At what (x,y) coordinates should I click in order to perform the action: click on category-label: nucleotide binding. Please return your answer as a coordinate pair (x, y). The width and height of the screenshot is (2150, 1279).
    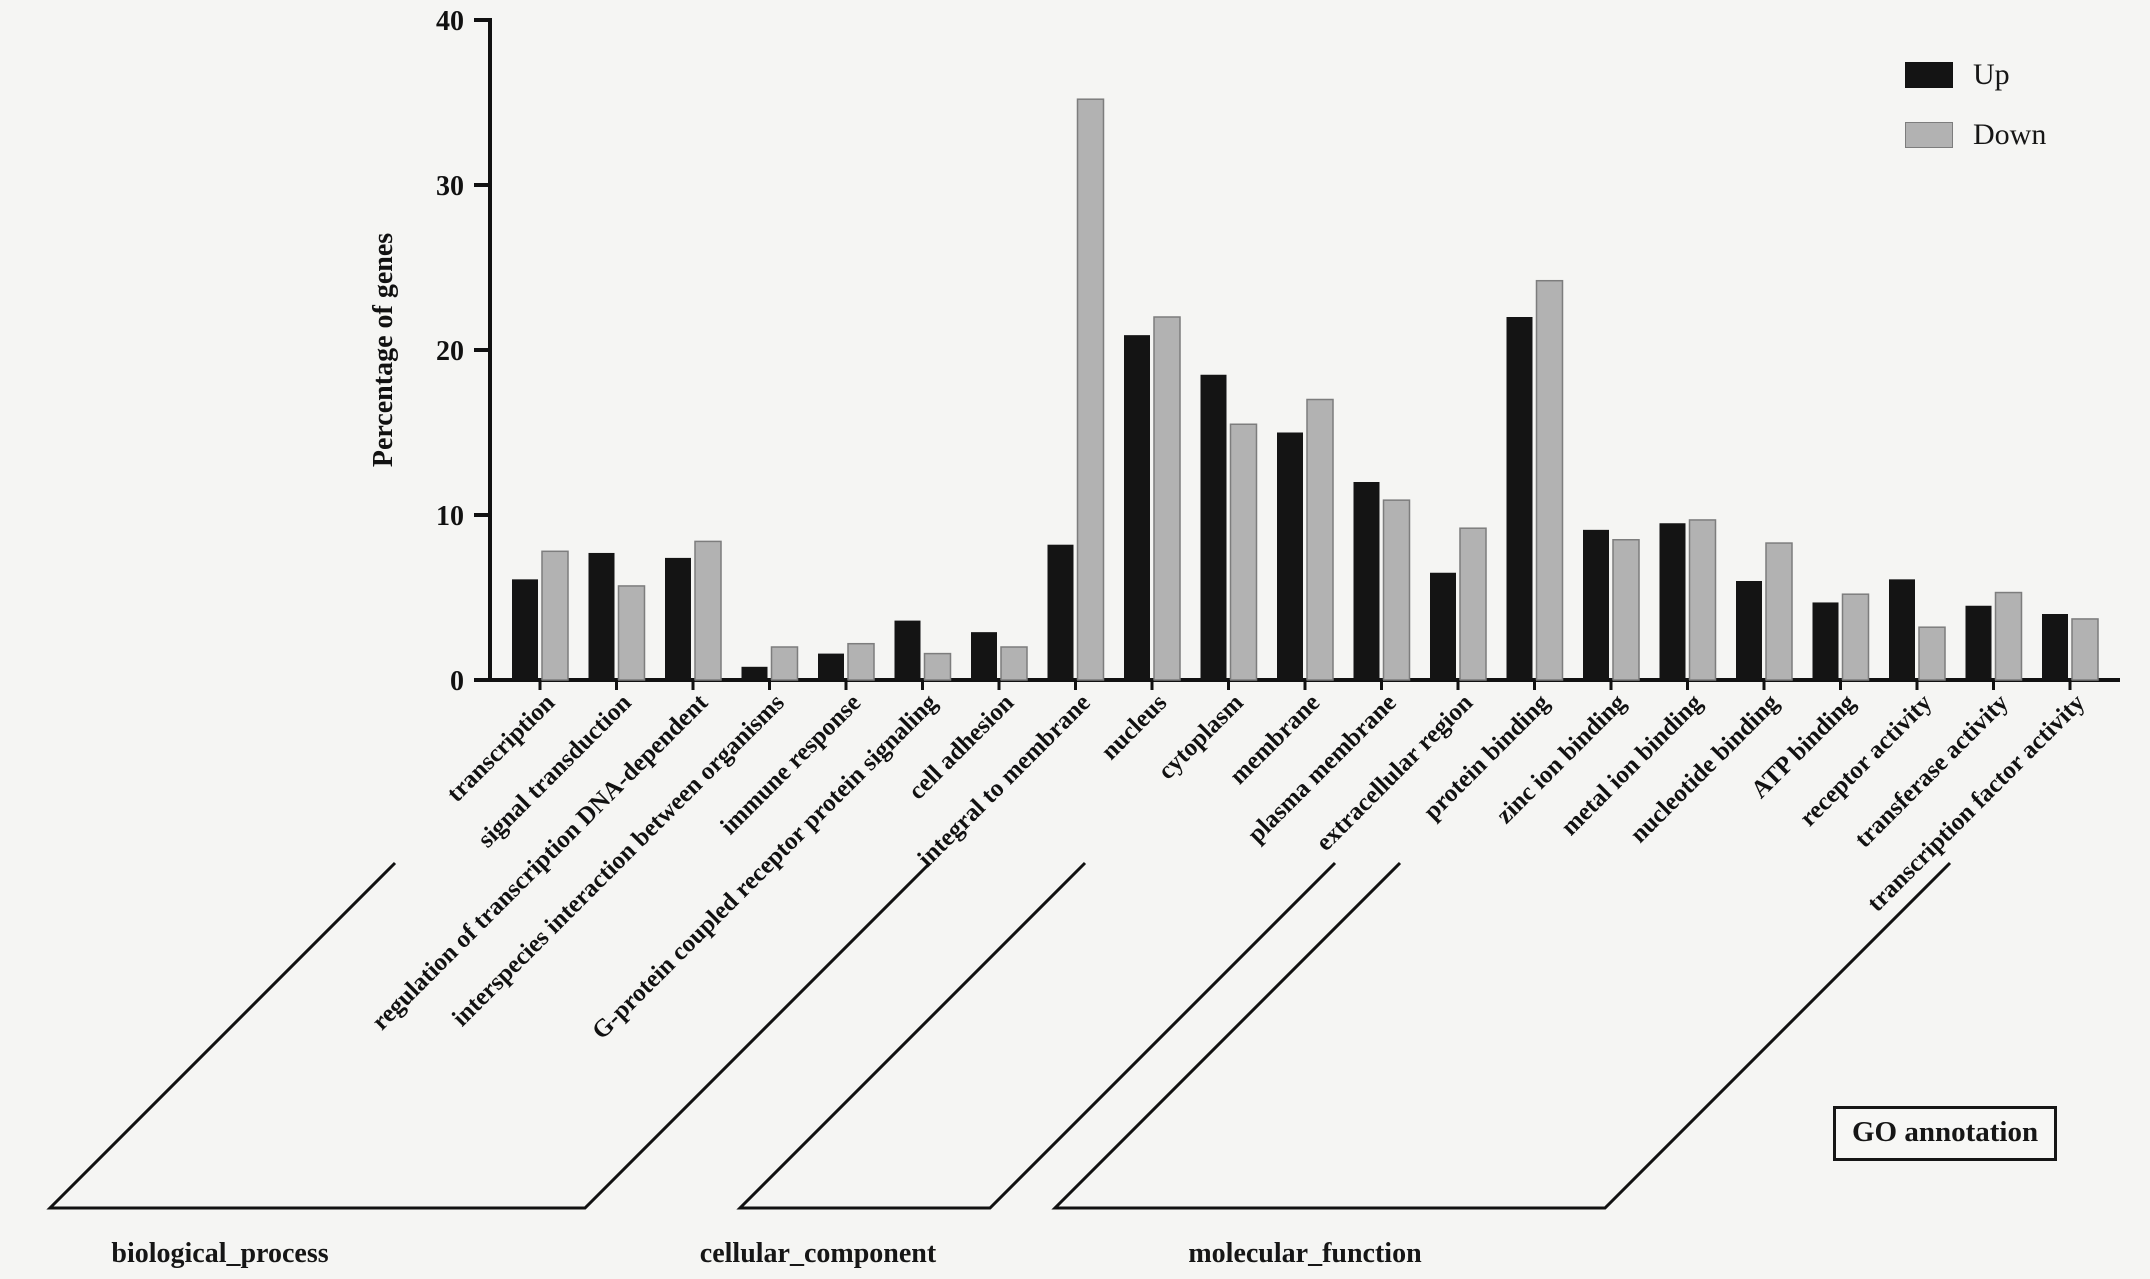
    Looking at the image, I should click on (1704, 768).